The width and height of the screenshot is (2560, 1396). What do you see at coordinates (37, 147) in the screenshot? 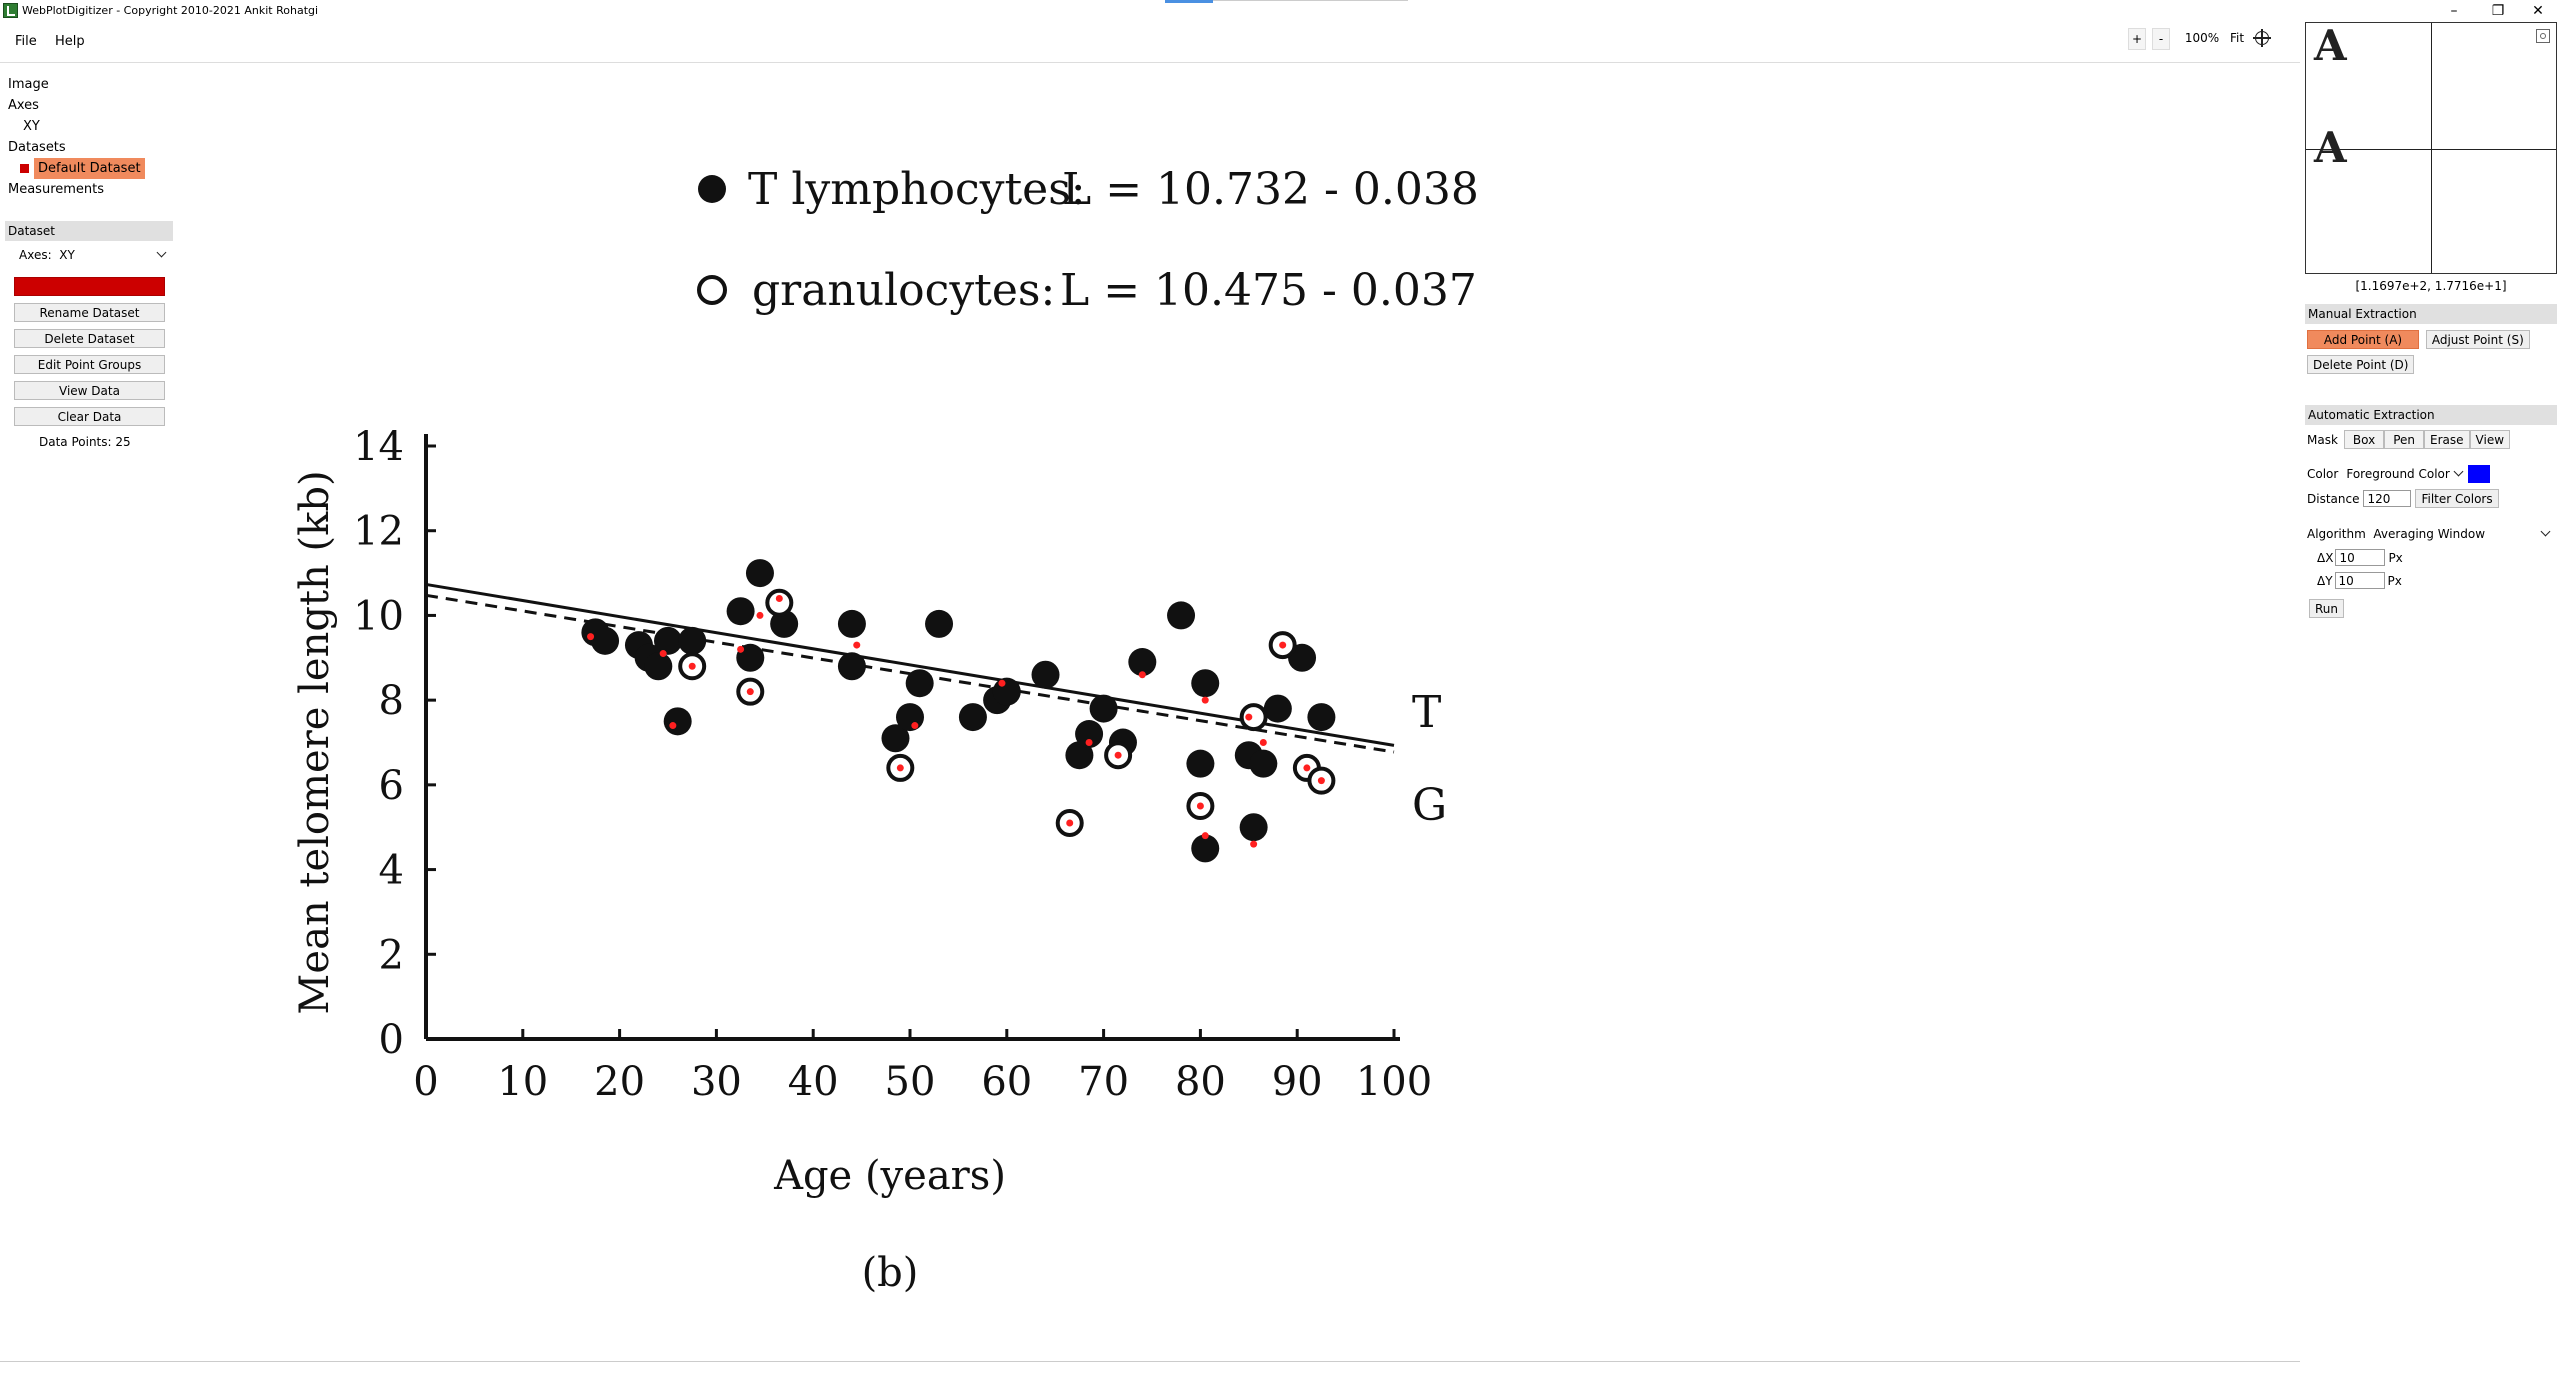
I see `tree-item-datasets: Datasets` at bounding box center [37, 147].